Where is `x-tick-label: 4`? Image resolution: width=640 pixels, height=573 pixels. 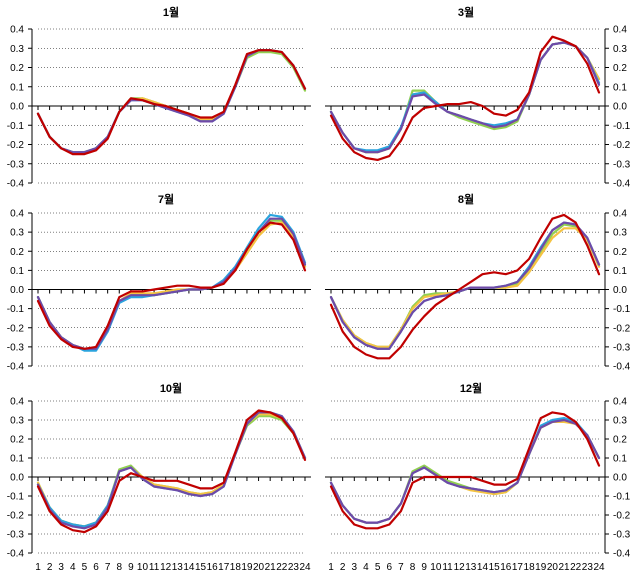 x-tick-label: 4 is located at coordinates (366, 567).